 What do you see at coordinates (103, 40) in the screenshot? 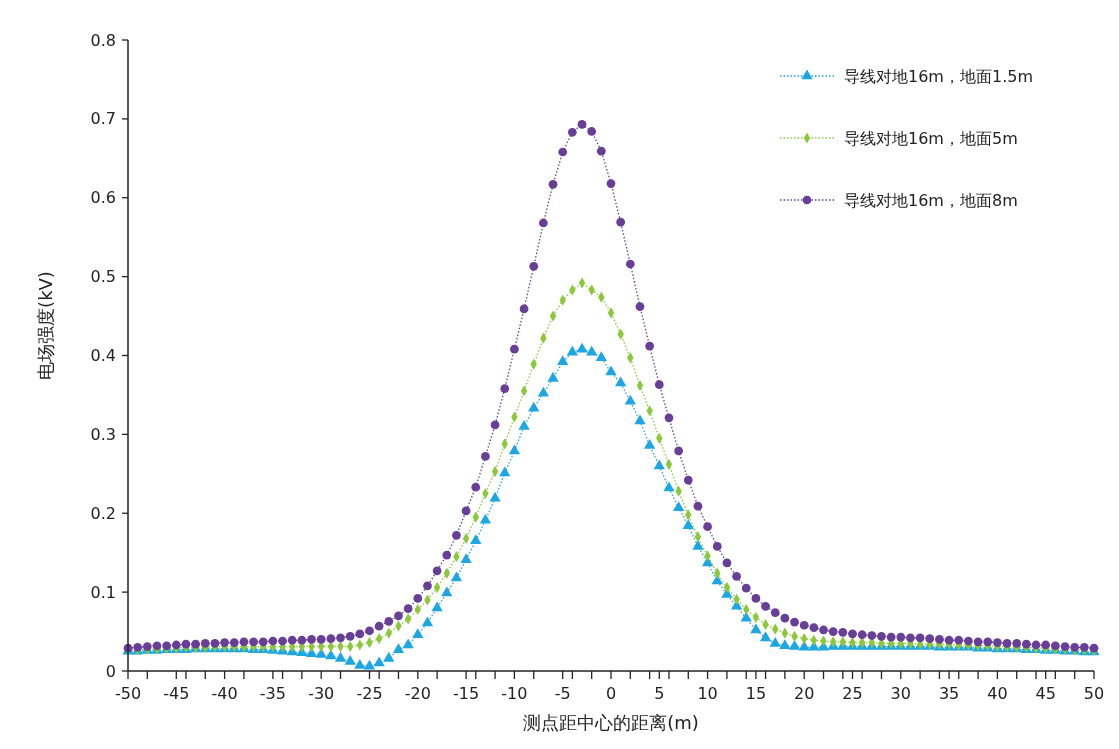
I see `y-tick-label: 0.8` at bounding box center [103, 40].